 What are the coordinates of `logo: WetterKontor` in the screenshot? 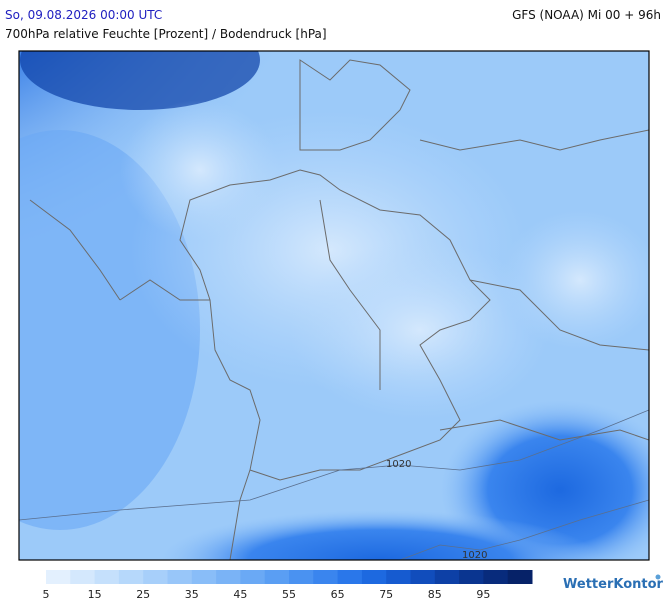 It's located at (613, 584).